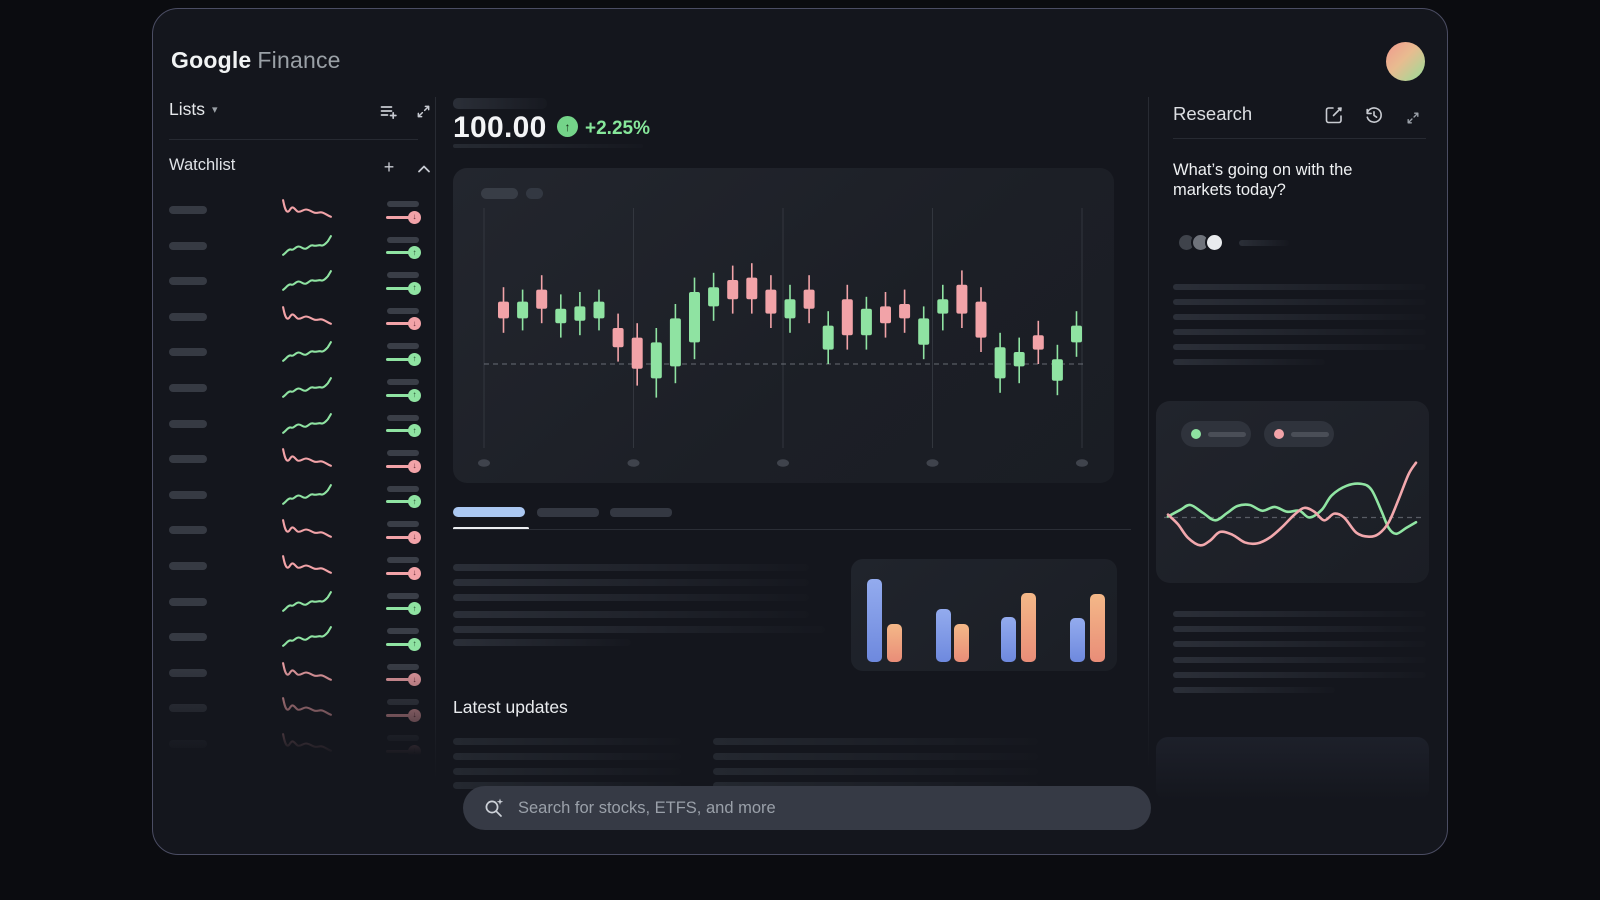  I want to click on search-sparkle-icon, so click(494, 807).